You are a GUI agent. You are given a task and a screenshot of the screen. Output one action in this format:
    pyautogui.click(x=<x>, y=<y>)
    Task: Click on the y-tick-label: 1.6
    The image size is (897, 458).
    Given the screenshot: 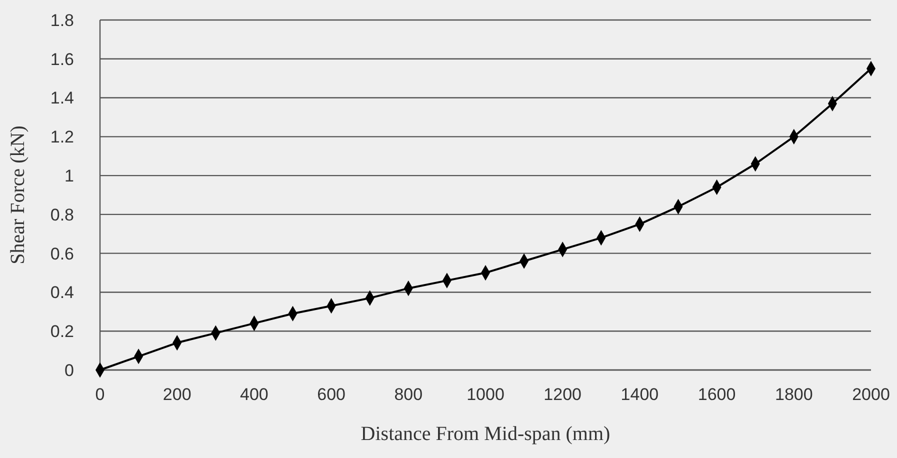 What is the action you would take?
    pyautogui.click(x=62, y=59)
    